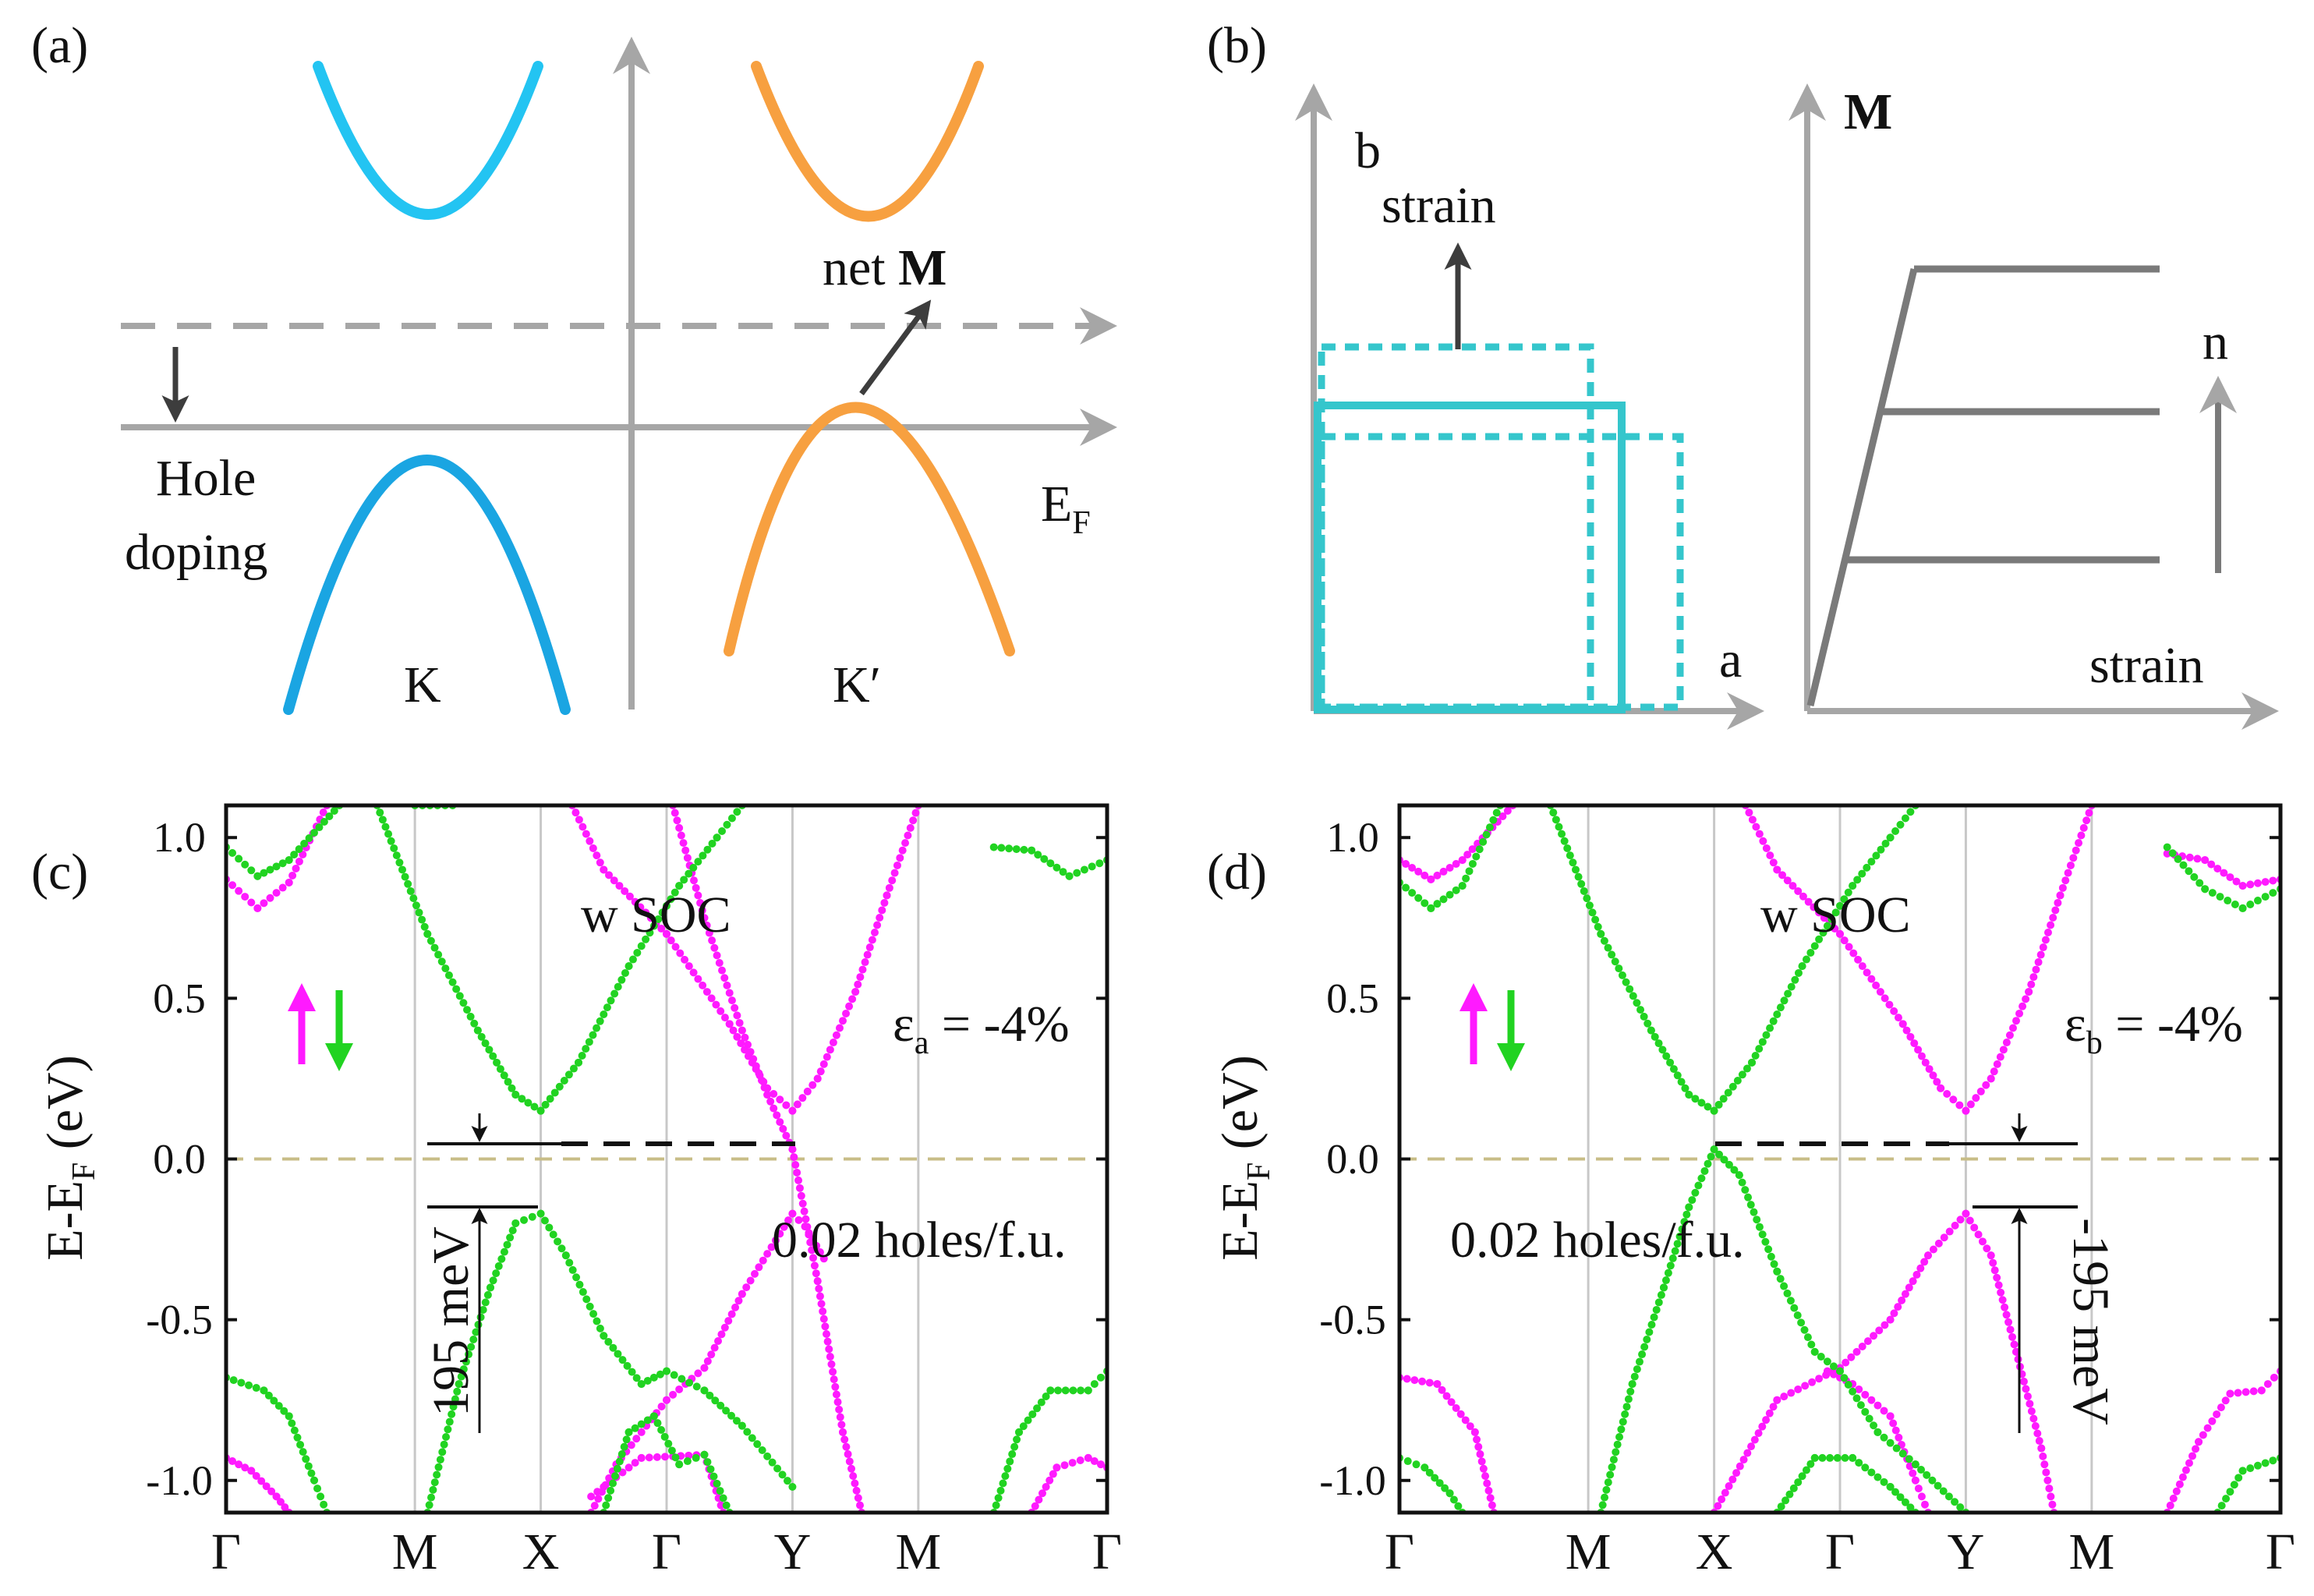 This screenshot has width=2314, height=1596. What do you see at coordinates (2090, 1321) in the screenshot?
I see `gap-label: -195 meV` at bounding box center [2090, 1321].